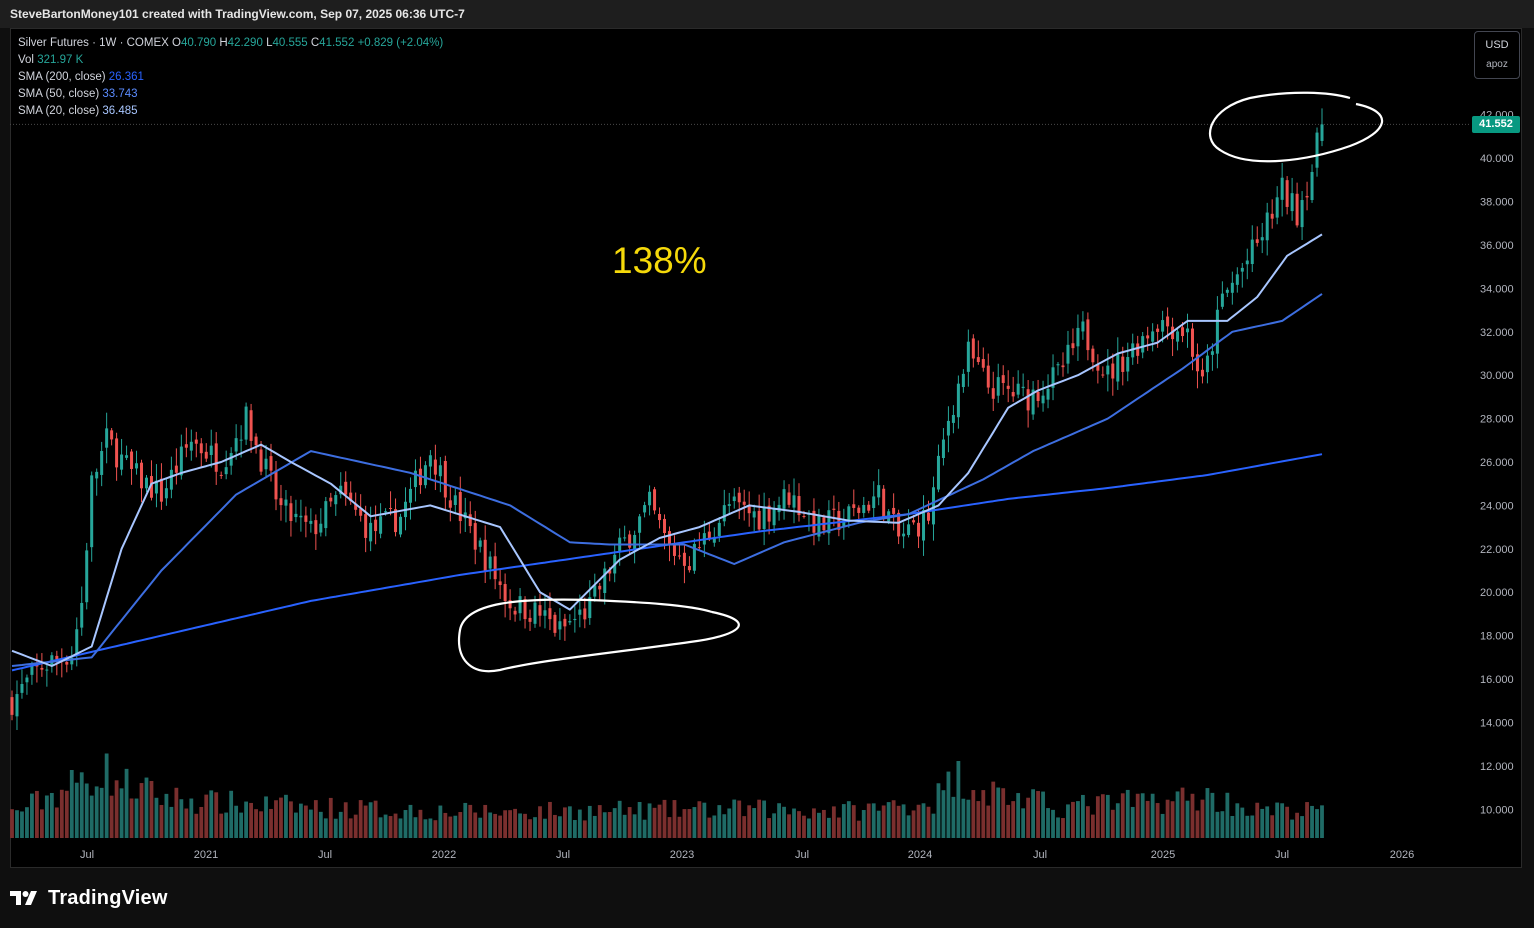 This screenshot has height=928, width=1534. What do you see at coordinates (1497, 55) in the screenshot?
I see `currency-selector: USD apoz` at bounding box center [1497, 55].